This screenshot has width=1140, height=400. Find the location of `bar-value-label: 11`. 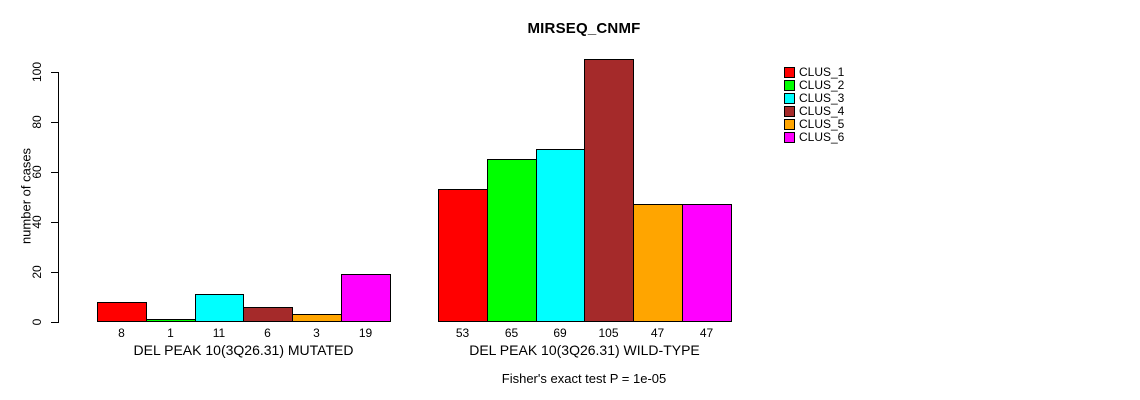

bar-value-label: 11 is located at coordinates (219, 333).